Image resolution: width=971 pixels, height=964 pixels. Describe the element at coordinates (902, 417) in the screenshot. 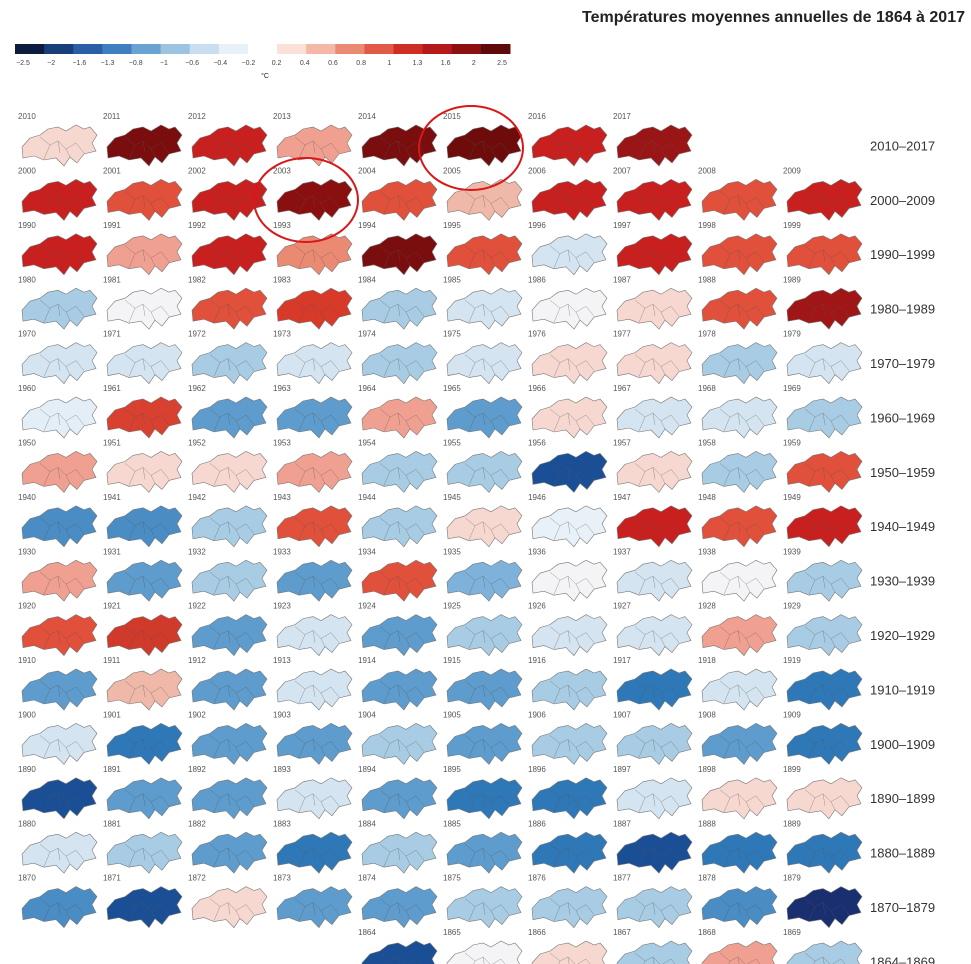

I see `decade-label: 1960–1969` at that location.